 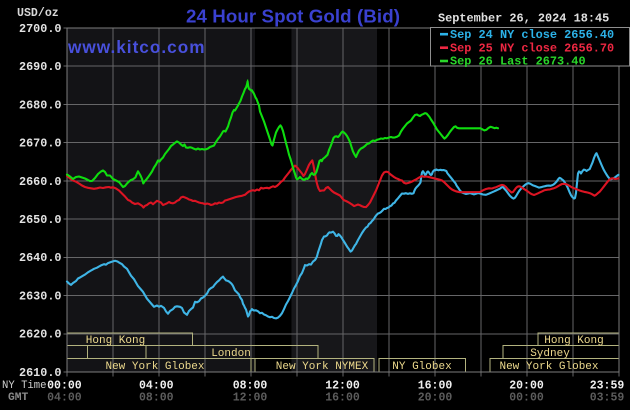 I want to click on svg-text: 2690.0, so click(x=40, y=67).